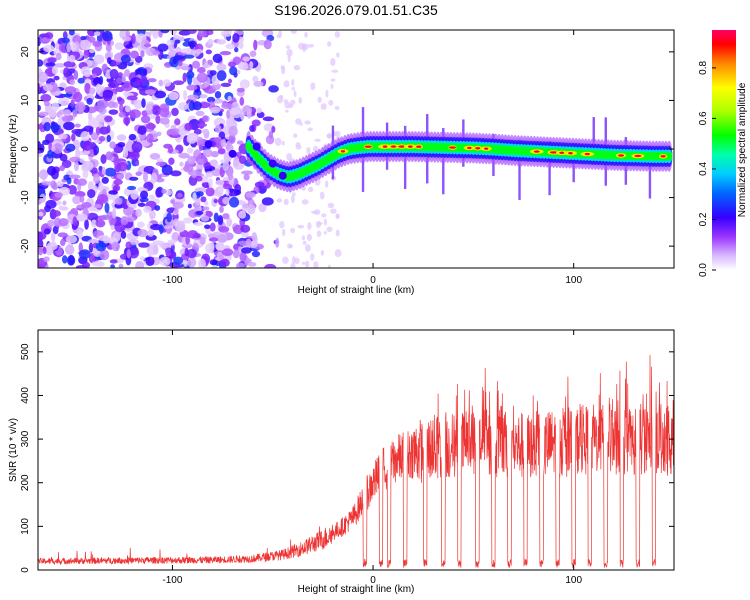 The image size is (750, 600). Describe the element at coordinates (172, 280) in the screenshot. I see `heatmap-x-tick-label: -100` at that location.